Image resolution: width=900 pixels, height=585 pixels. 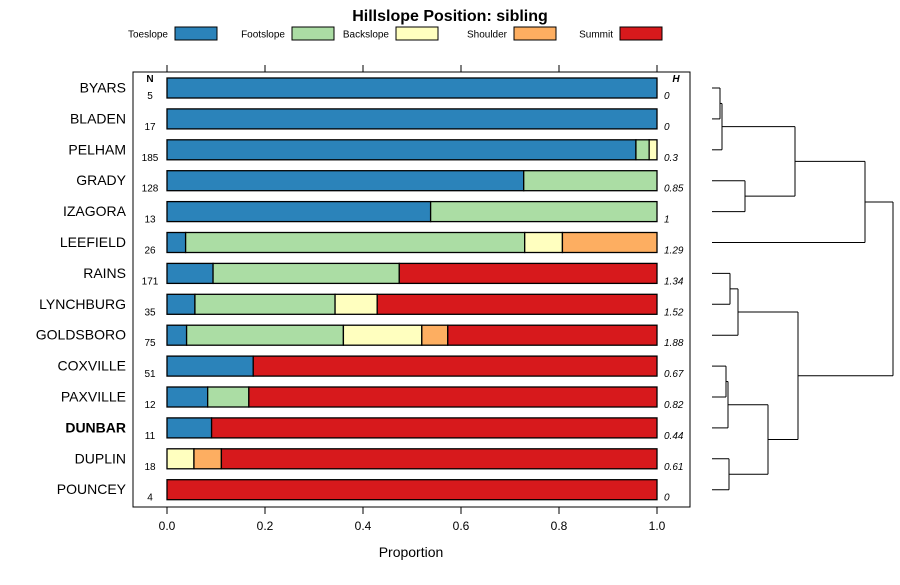 What do you see at coordinates (150, 220) in the screenshot?
I see `n-label-izagora: 13` at bounding box center [150, 220].